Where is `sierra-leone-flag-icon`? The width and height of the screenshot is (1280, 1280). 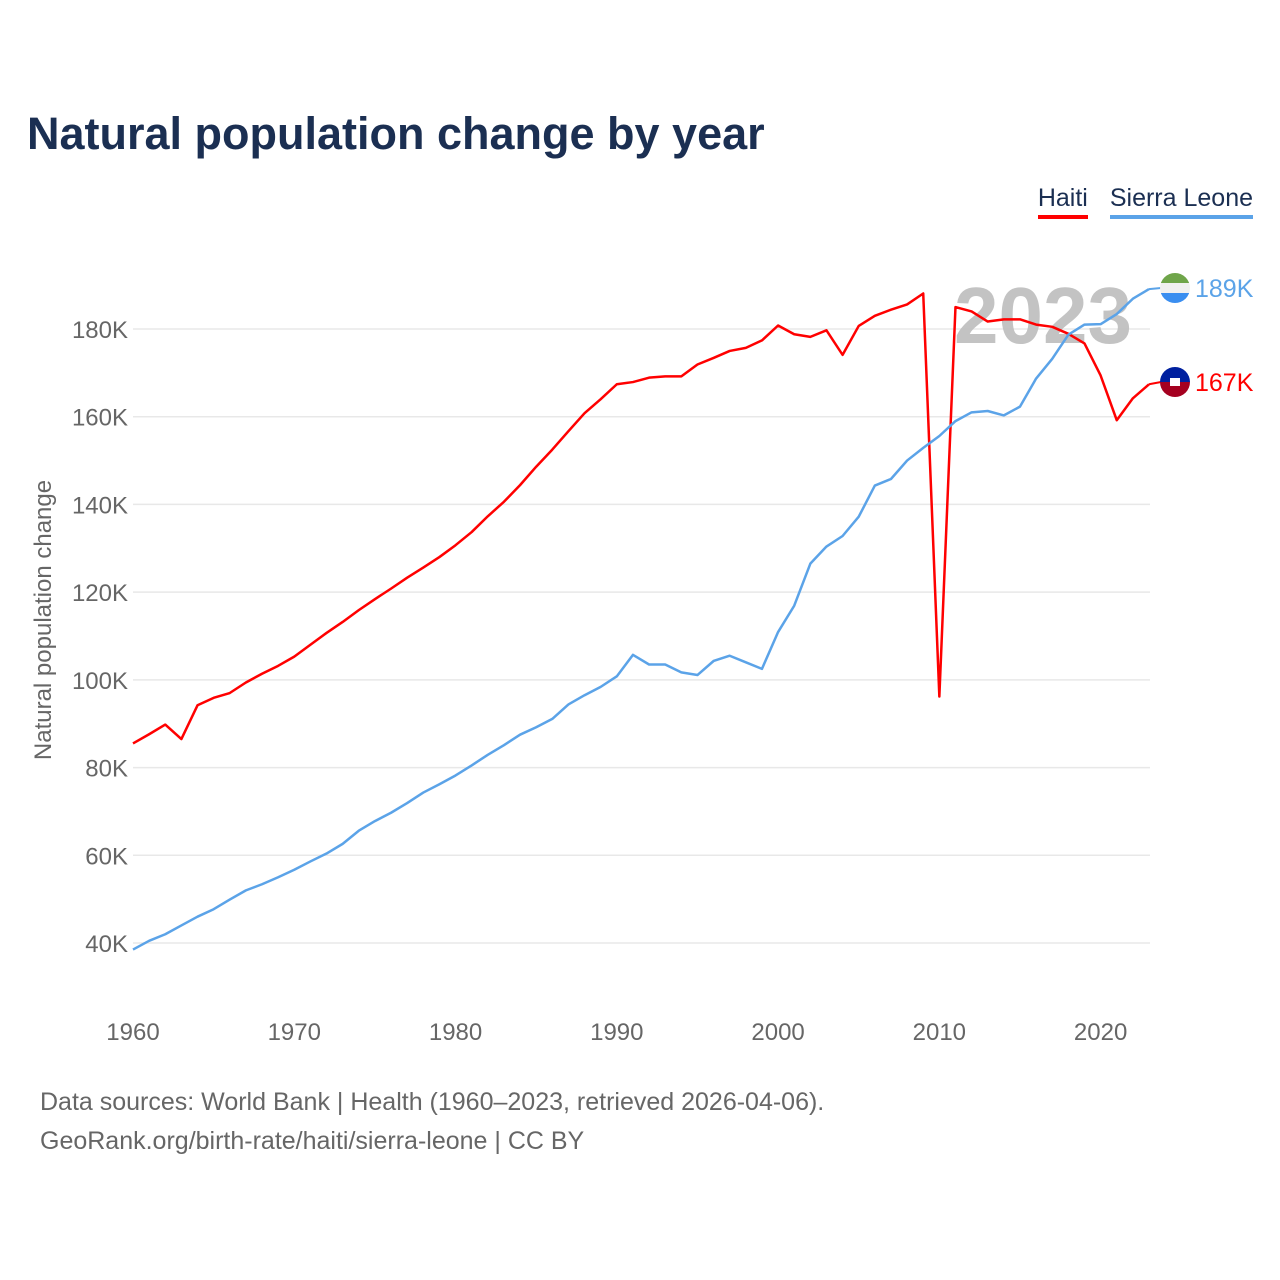
sierra-leone-flag-icon is located at coordinates (1175, 288).